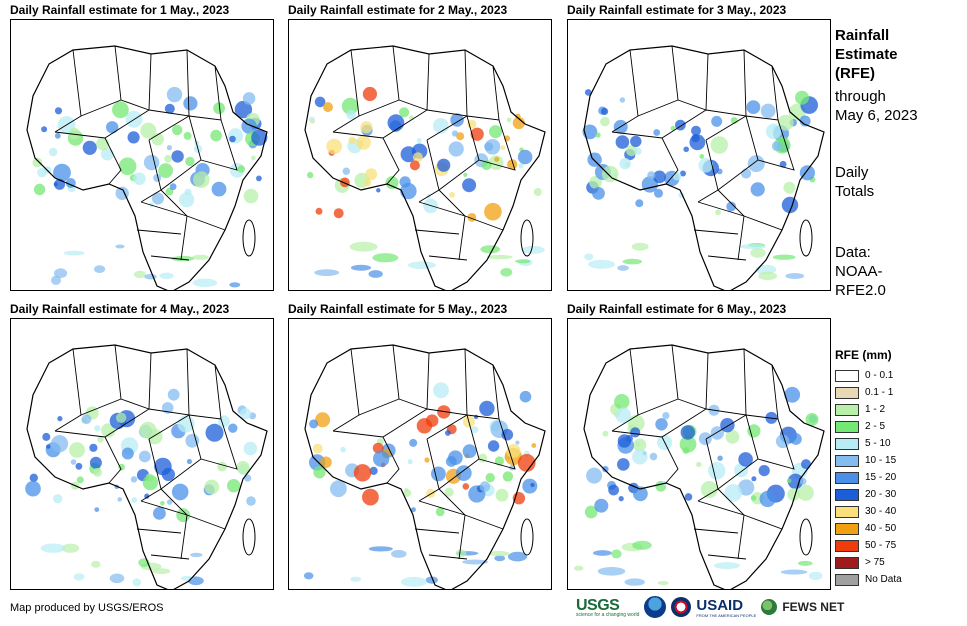 This screenshot has width=967, height=626. I want to click on legend-label: > 75, so click(875, 562).